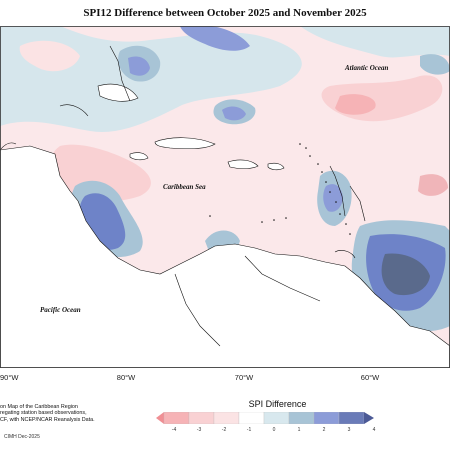  I want to click on legend-colorbar, so click(265, 418).